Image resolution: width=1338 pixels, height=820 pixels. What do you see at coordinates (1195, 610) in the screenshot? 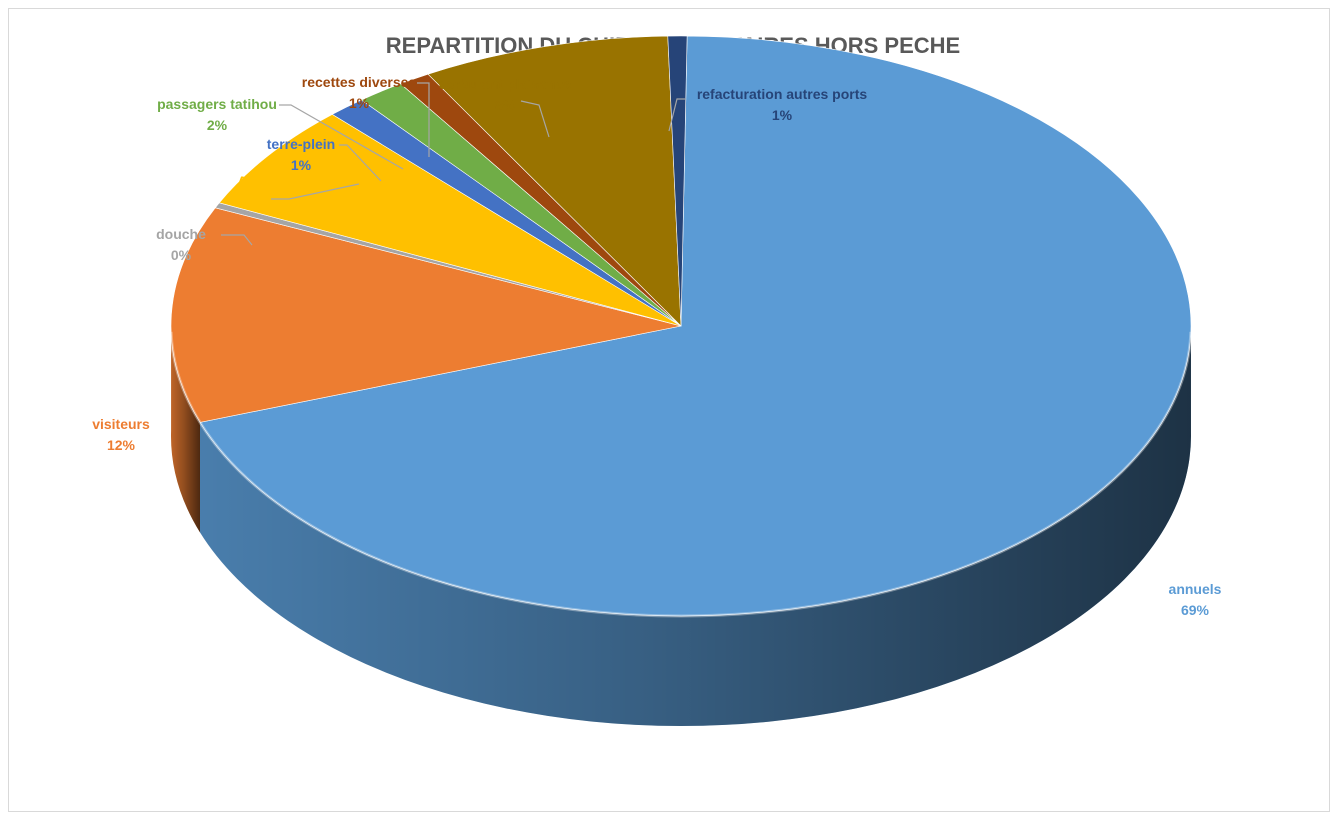
I see `data-label-percent-annuels: 69%` at bounding box center [1195, 610].